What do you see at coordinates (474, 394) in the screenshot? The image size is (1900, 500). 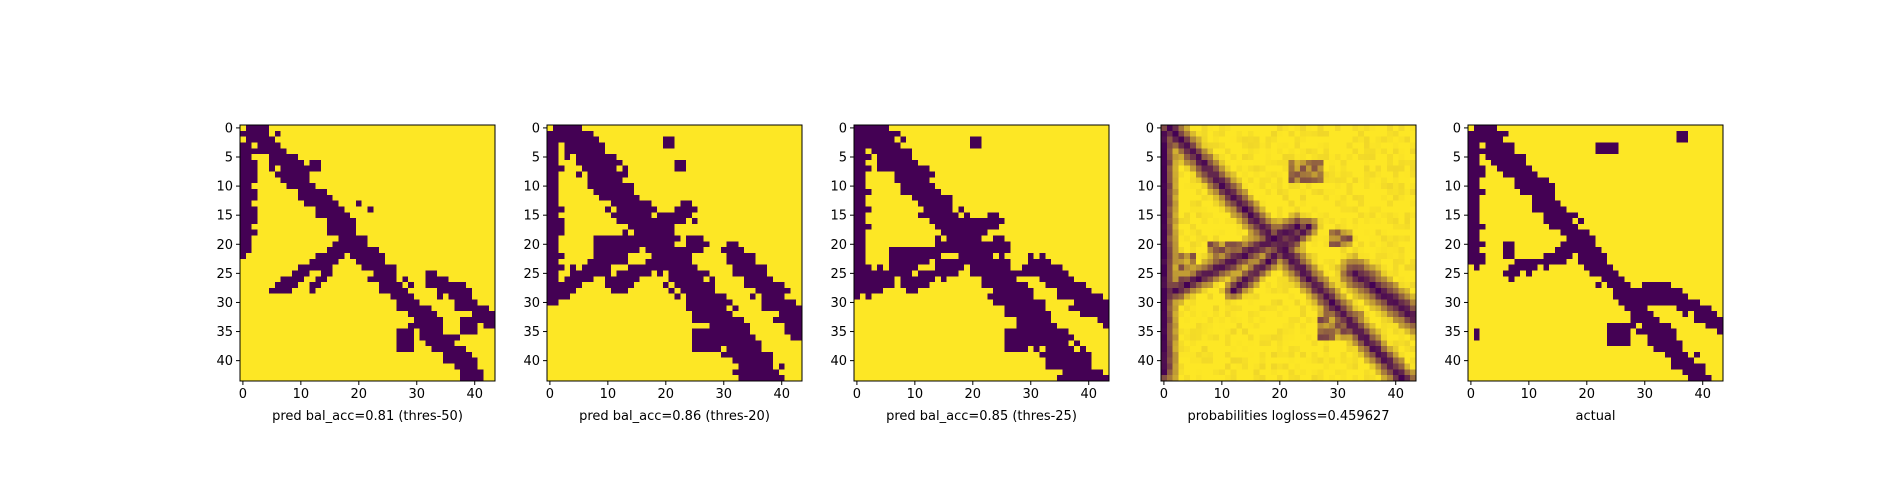 I see `x-tick-label: 40` at bounding box center [474, 394].